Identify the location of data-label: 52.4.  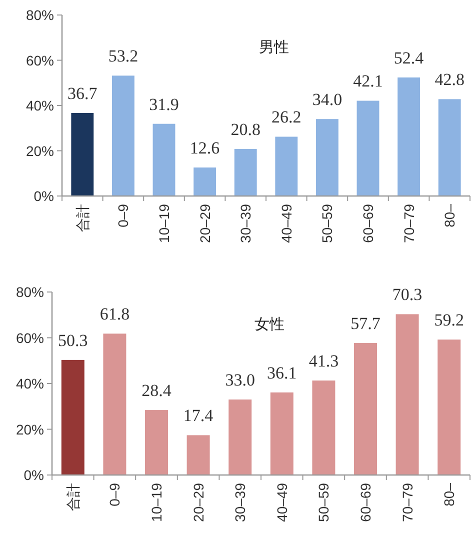
(409, 58).